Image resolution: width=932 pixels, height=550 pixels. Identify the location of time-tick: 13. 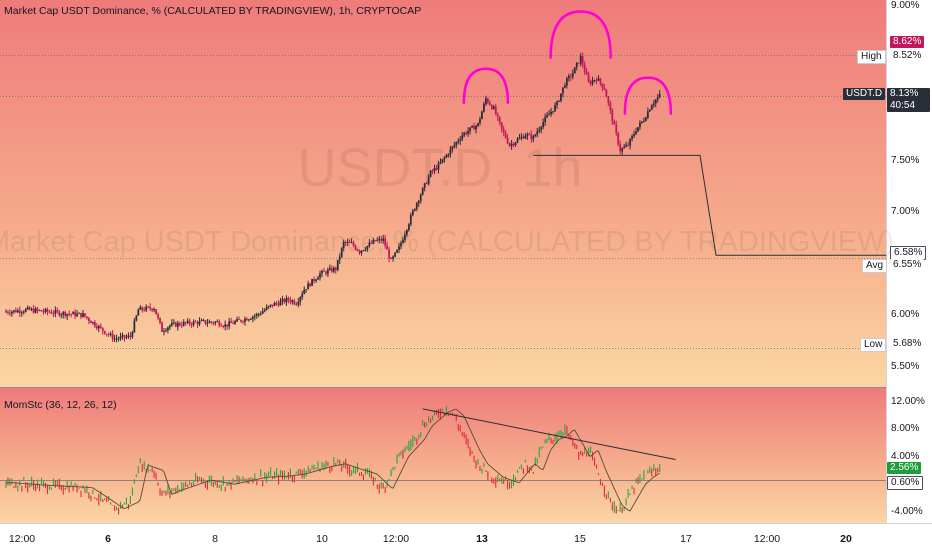
(482, 539).